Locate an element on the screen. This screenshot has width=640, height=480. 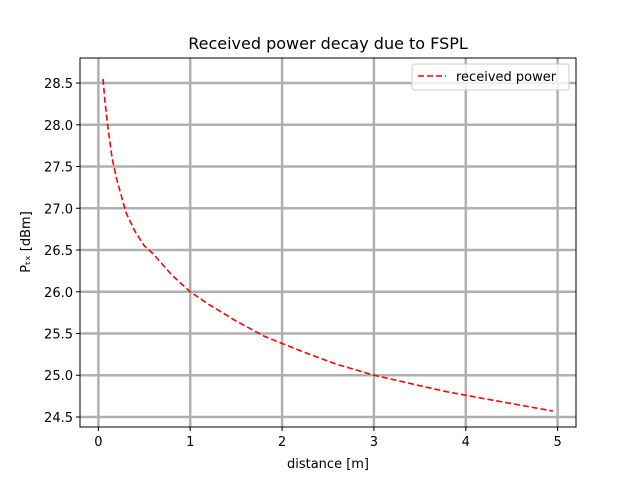
x-tick-label: 4 is located at coordinates (466, 442).